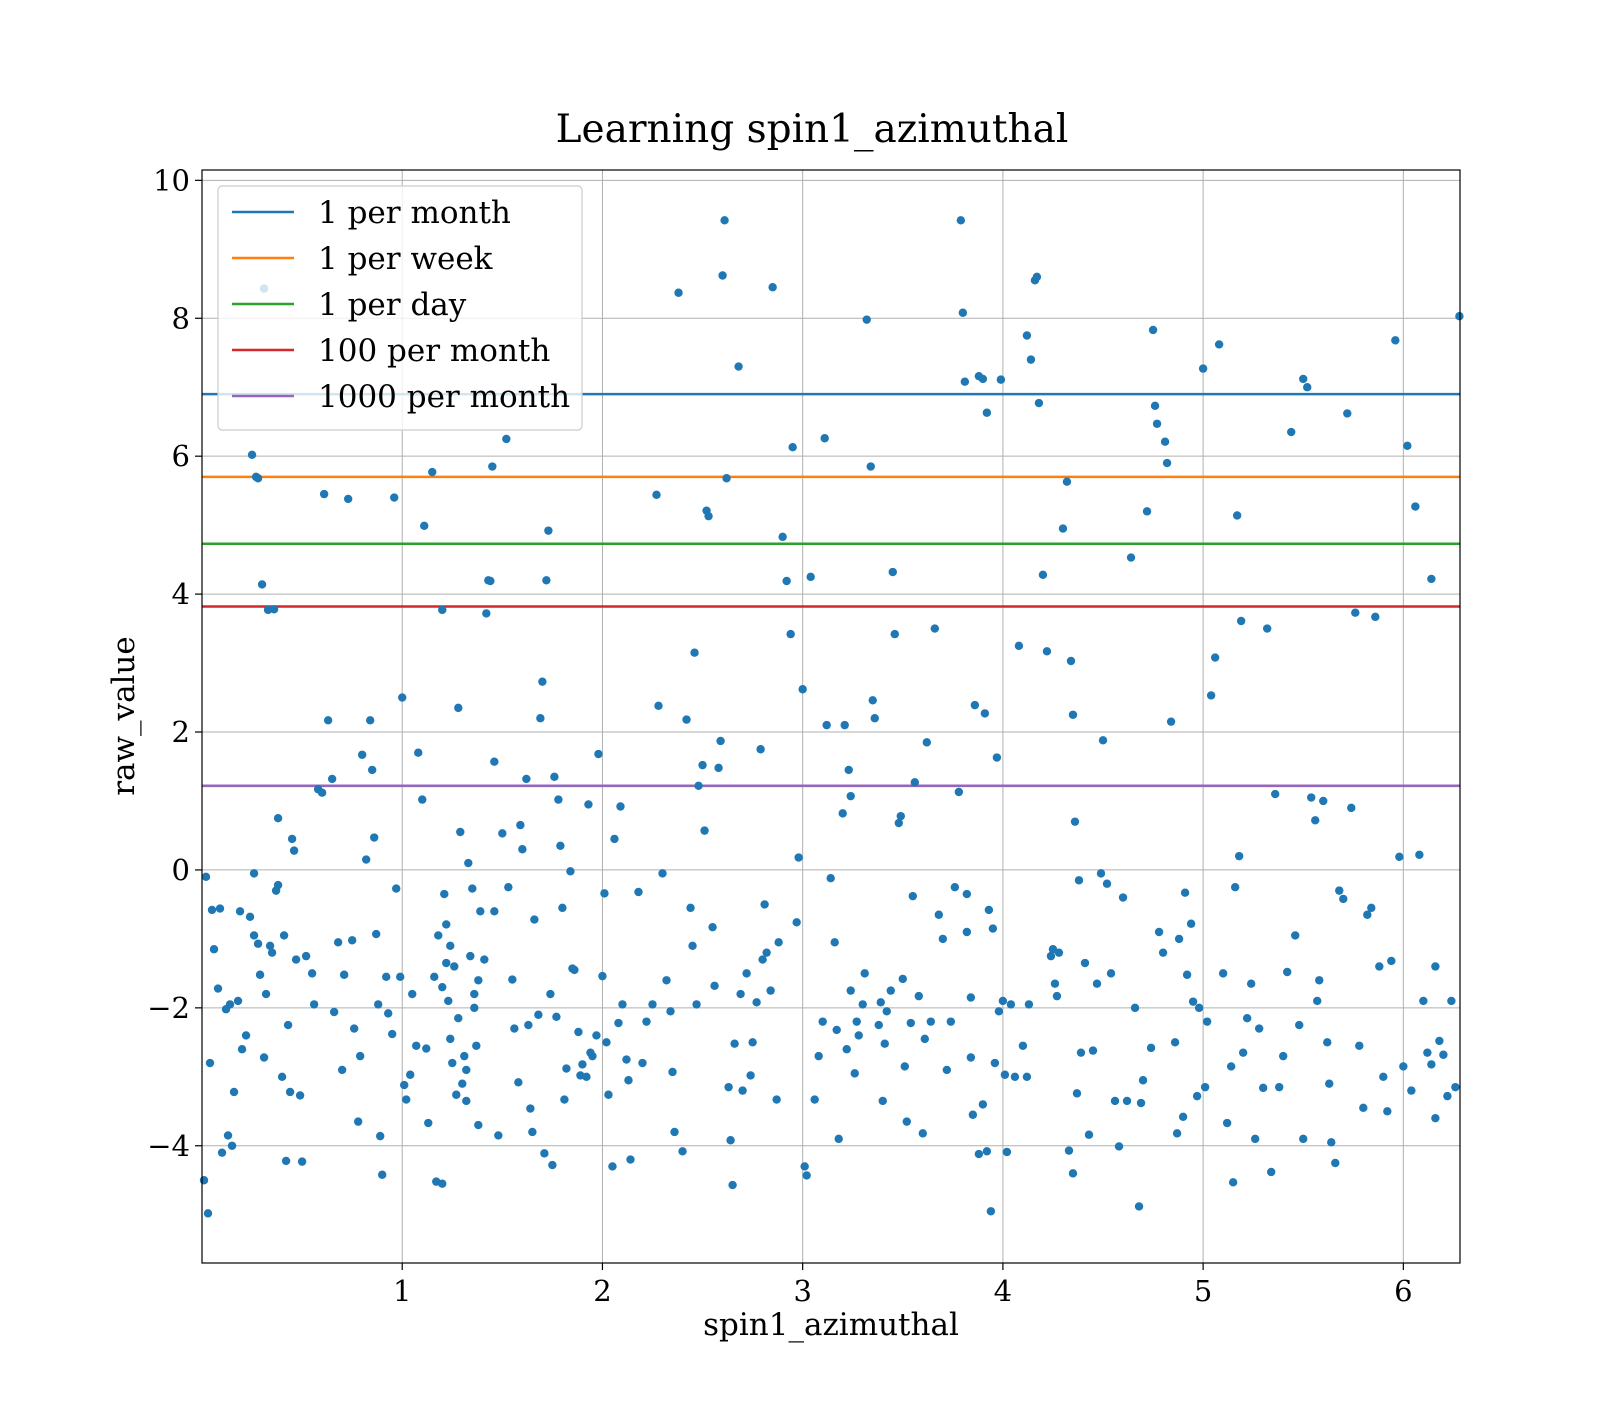 This screenshot has height=1404, width=1600. What do you see at coordinates (802, 1291) in the screenshot?
I see `x-tick-label: 3` at bounding box center [802, 1291].